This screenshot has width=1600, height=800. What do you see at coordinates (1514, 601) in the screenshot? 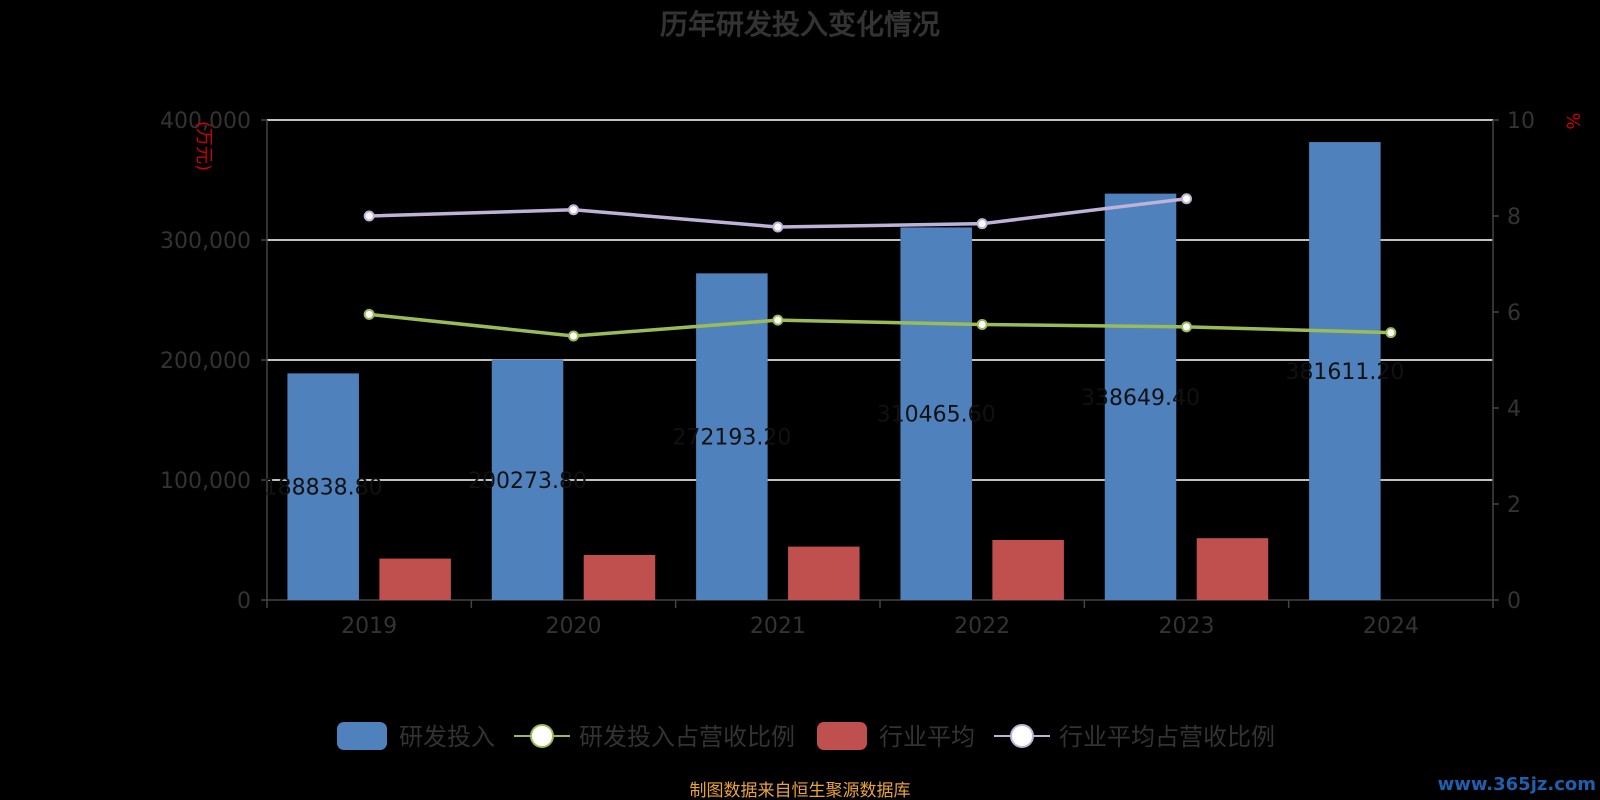
I see `right-axis-tick-label: 0` at bounding box center [1514, 601].